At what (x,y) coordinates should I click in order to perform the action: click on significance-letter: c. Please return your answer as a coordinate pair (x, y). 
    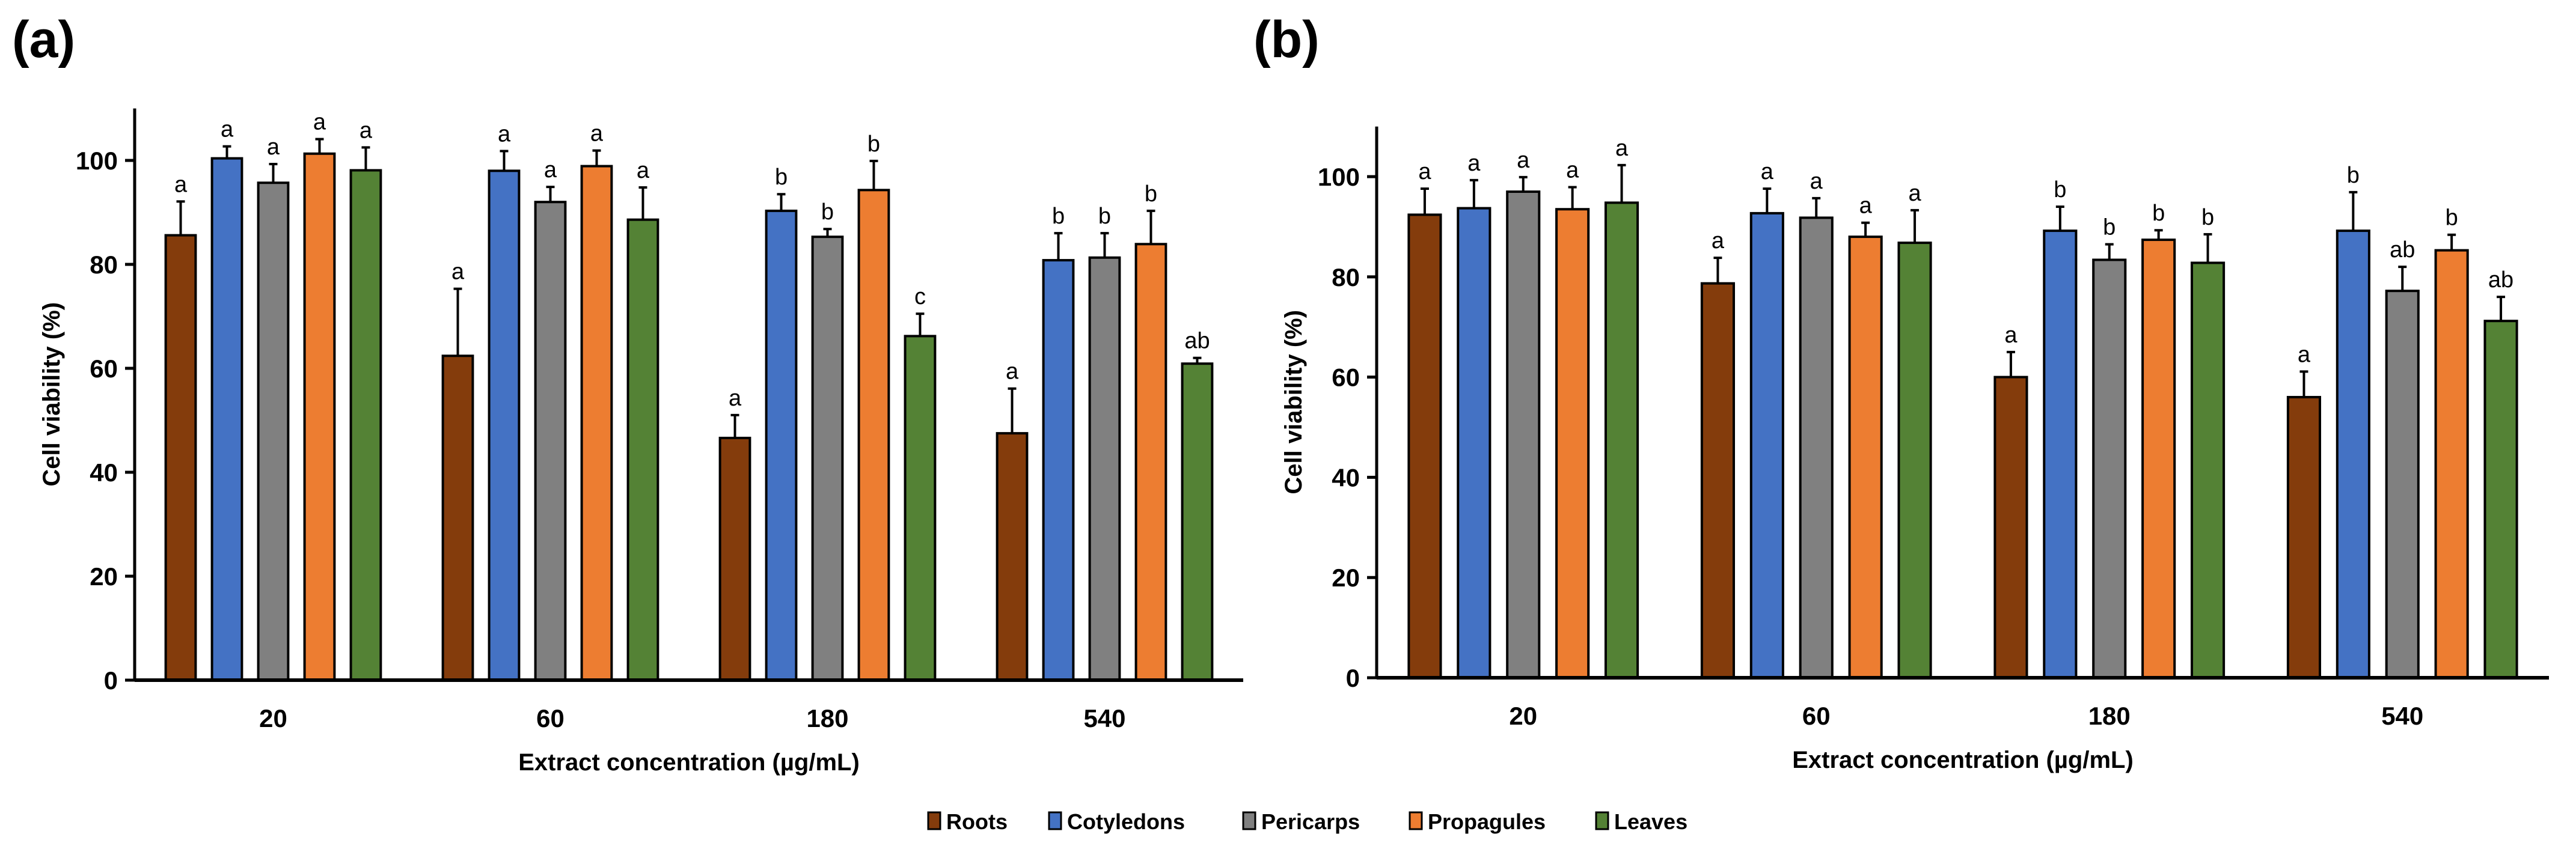
    Looking at the image, I should click on (920, 296).